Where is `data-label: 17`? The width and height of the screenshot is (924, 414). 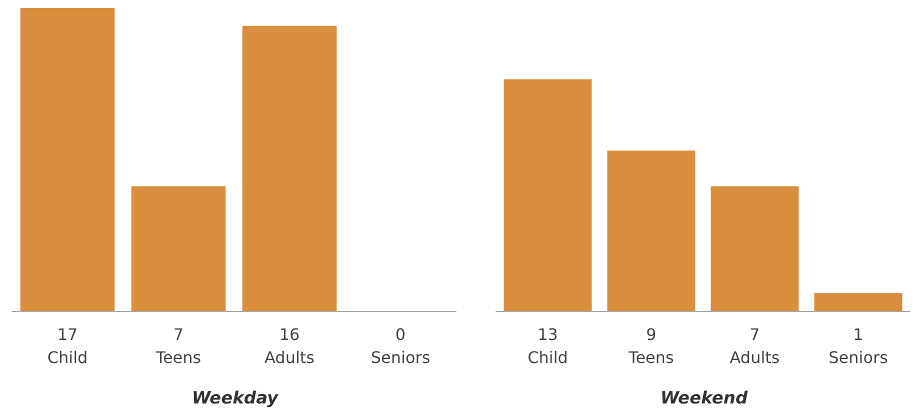
data-label: 17 is located at coordinates (67, 334).